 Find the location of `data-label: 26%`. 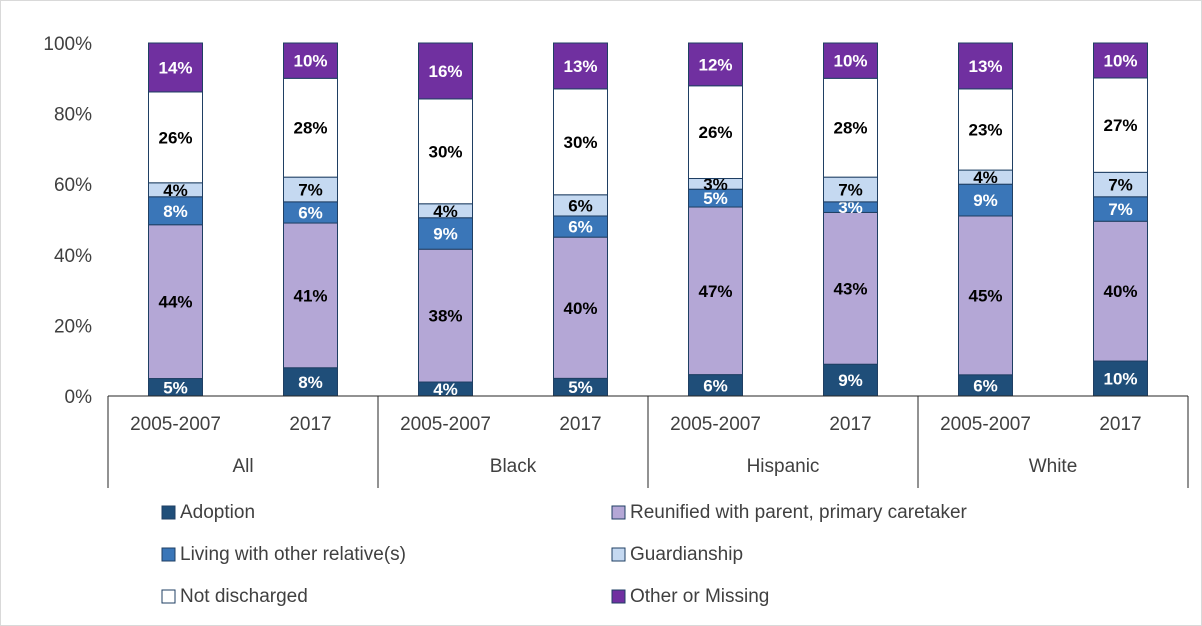

data-label: 26% is located at coordinates (715, 132).